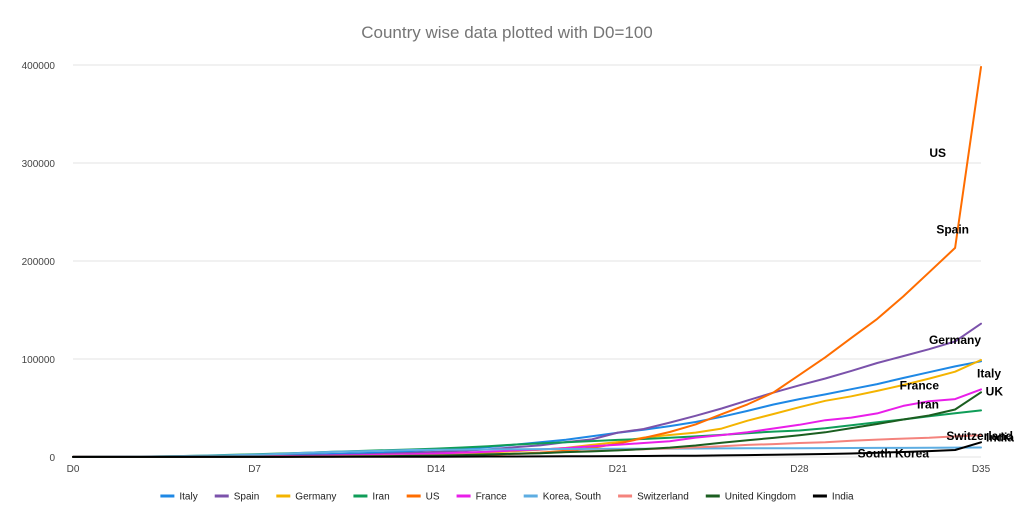 The height and width of the screenshot is (522, 1014). Describe the element at coordinates (39, 360) in the screenshot. I see `y-tick-label: 100000` at that location.